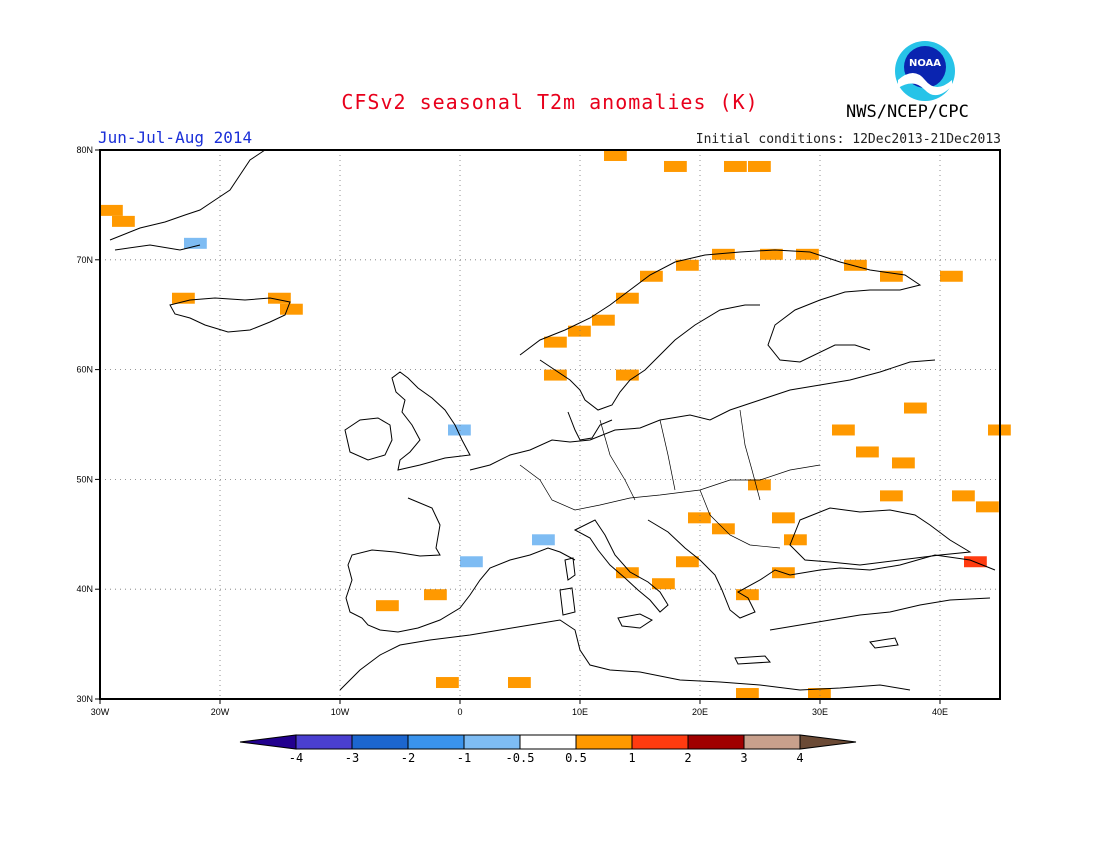 Image resolution: width=1100 pixels, height=850 pixels. What do you see at coordinates (925, 71) in the screenshot?
I see `noaa-logo-icon: NOAA` at bounding box center [925, 71].